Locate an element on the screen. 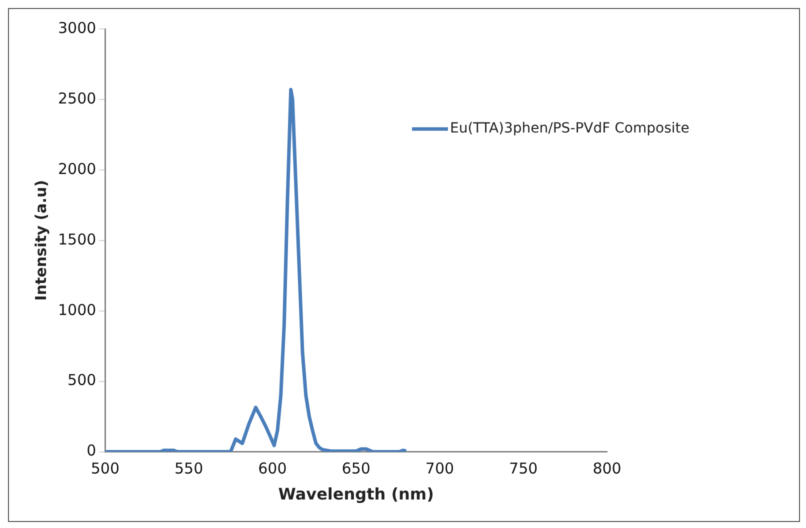 This screenshot has width=806, height=528. x-axis-title: Wavelength (nm) is located at coordinates (356, 494).